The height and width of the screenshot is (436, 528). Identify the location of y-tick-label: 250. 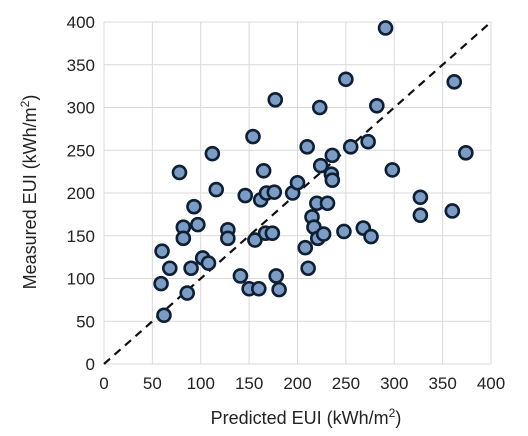
(81, 150).